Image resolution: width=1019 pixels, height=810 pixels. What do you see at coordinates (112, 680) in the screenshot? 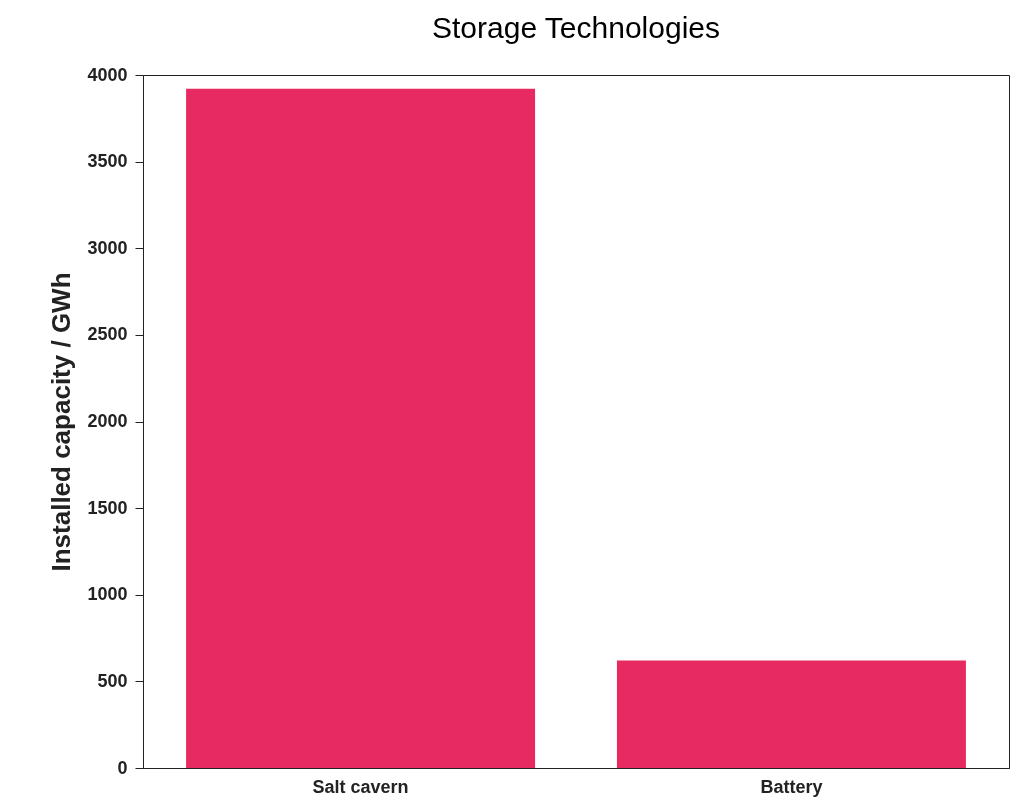
I see `y-tick-label: 500` at bounding box center [112, 680].